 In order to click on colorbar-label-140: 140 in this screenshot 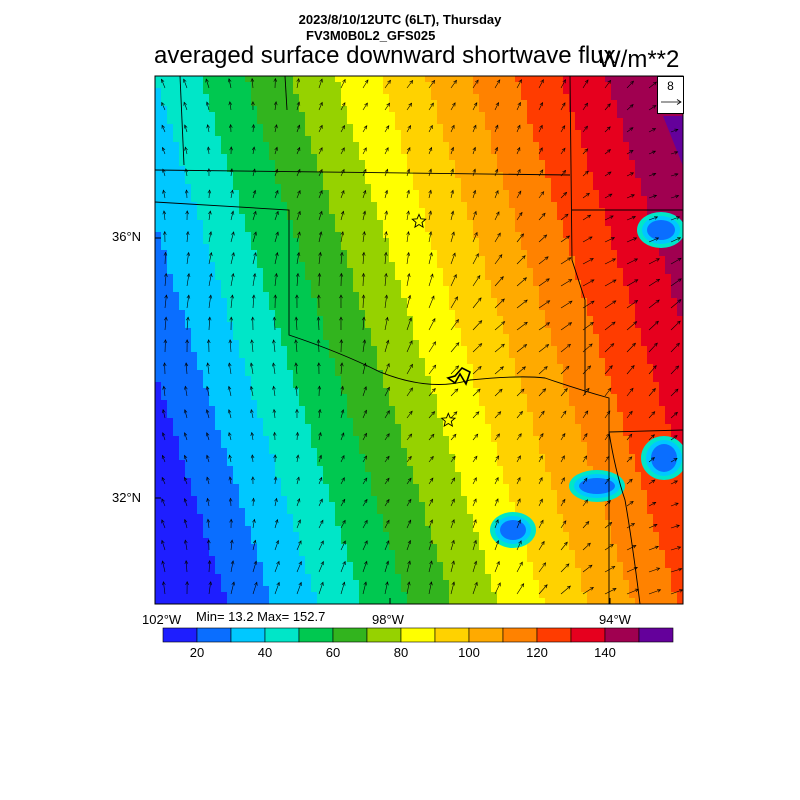, I will do `click(605, 652)`.